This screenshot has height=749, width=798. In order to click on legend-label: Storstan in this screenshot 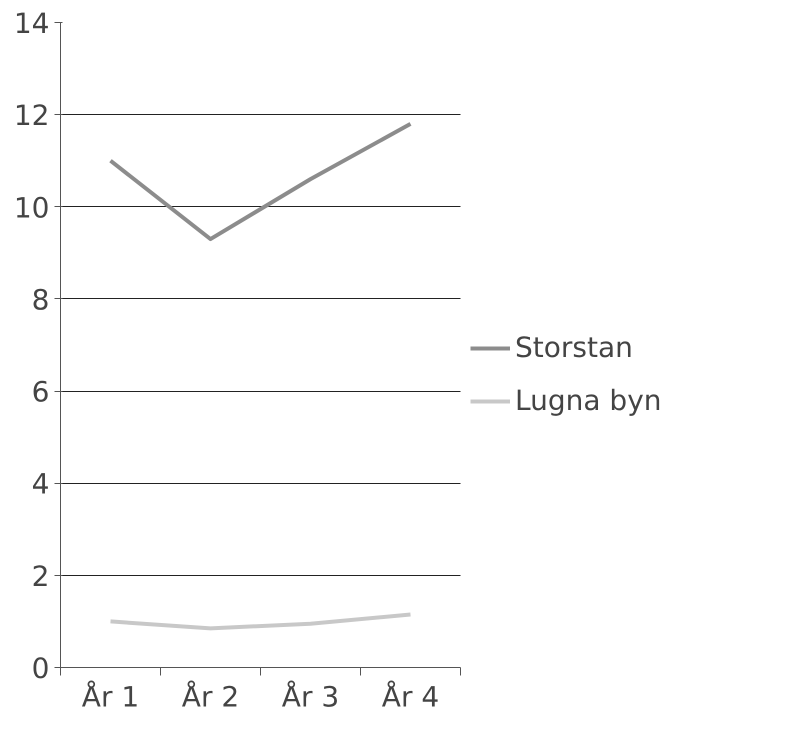, I will do `click(574, 347)`.